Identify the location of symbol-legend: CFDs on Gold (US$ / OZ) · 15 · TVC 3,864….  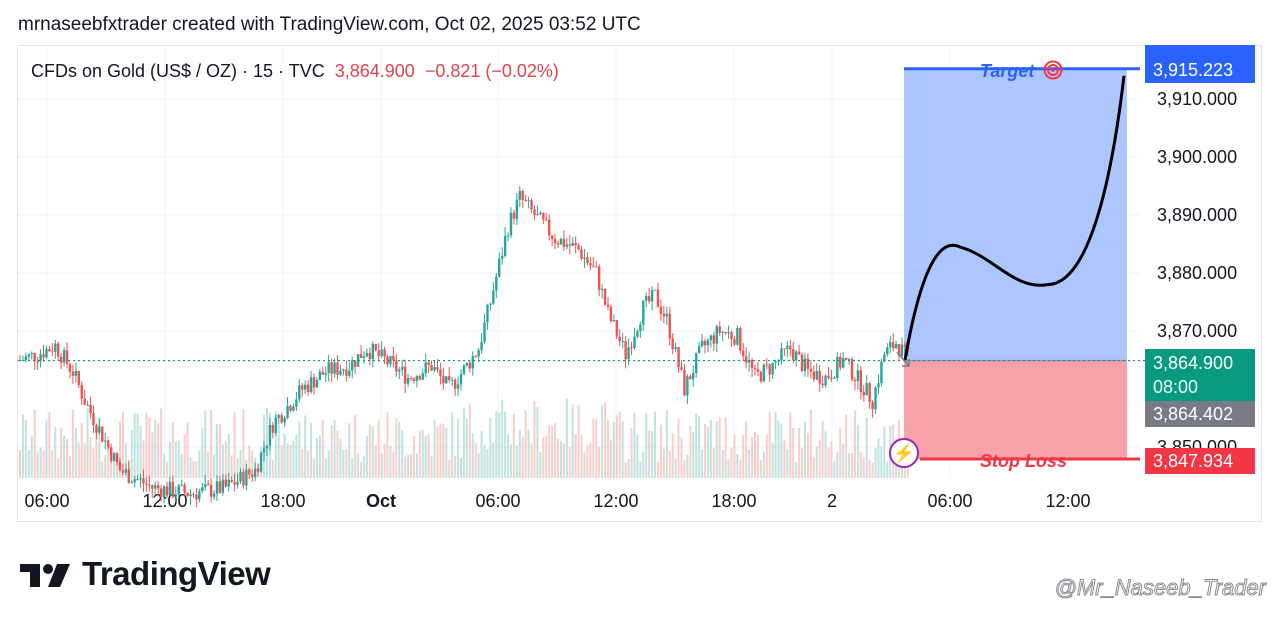
(295, 71).